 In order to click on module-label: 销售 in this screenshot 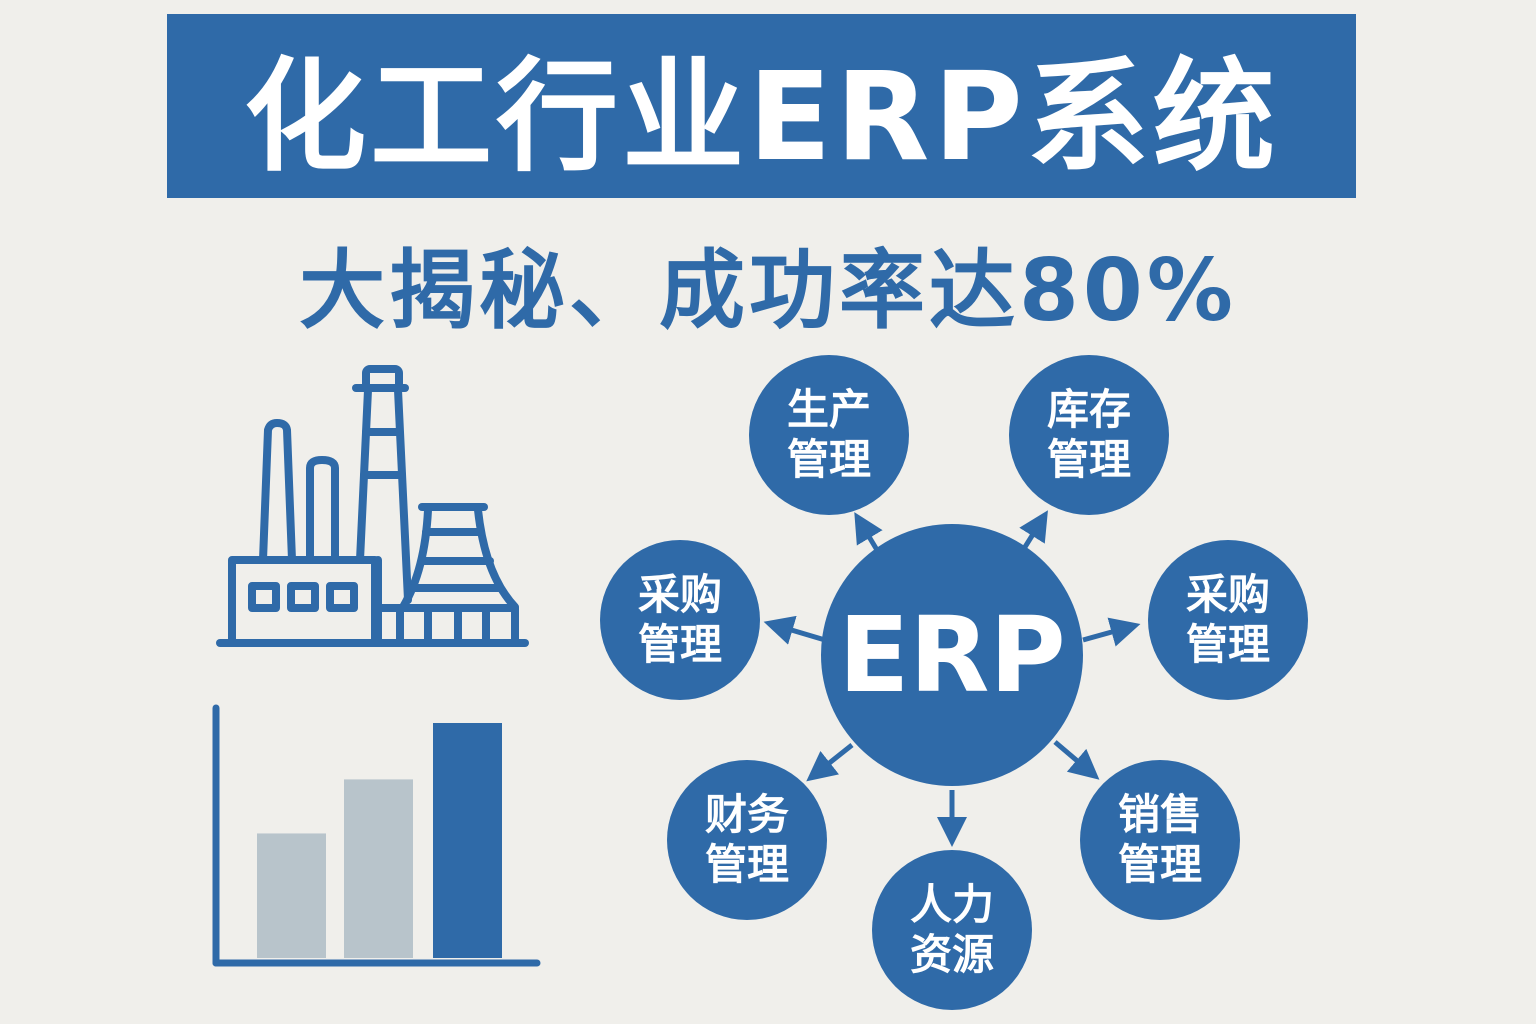, I will do `click(1159, 814)`.